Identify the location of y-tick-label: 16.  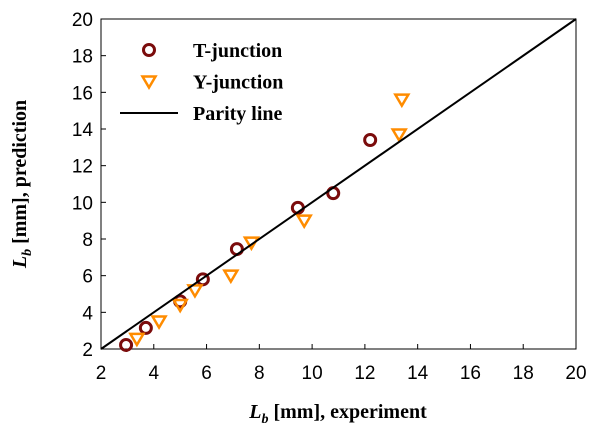
(82, 93).